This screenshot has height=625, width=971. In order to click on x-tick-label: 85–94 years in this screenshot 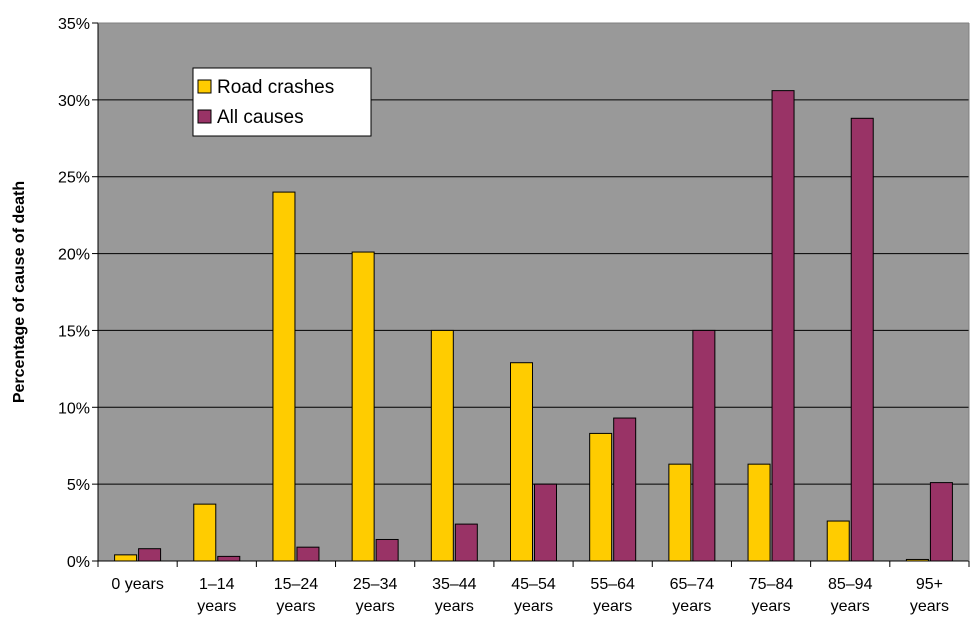, I will do `click(850, 595)`.